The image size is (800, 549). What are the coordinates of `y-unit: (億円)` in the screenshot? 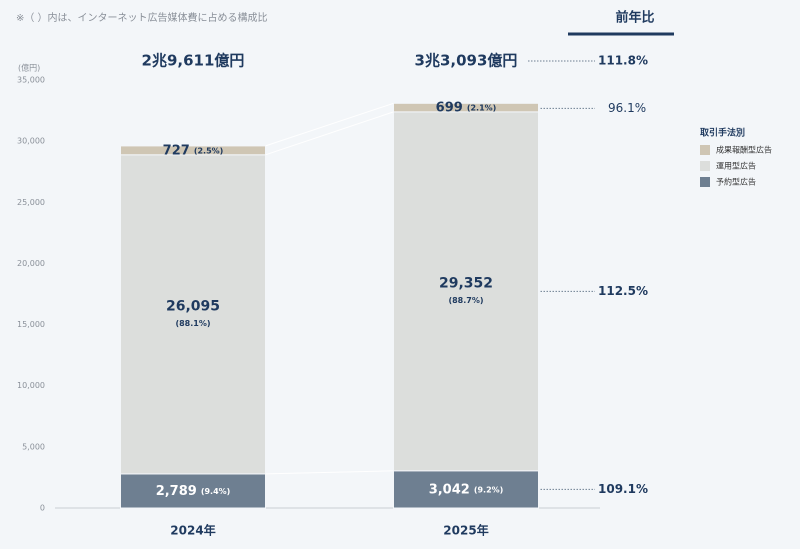 It's located at (29, 68).